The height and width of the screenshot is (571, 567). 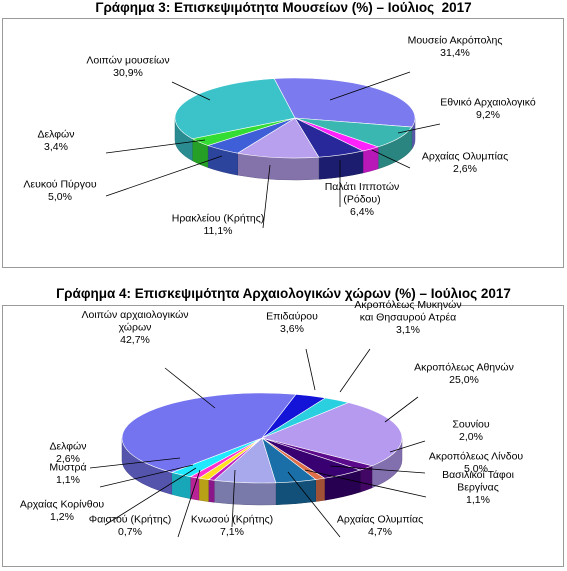 What do you see at coordinates (292, 323) in the screenshot?
I see `pie-4-label-0: Επιδαύρου 3,6%` at bounding box center [292, 323].